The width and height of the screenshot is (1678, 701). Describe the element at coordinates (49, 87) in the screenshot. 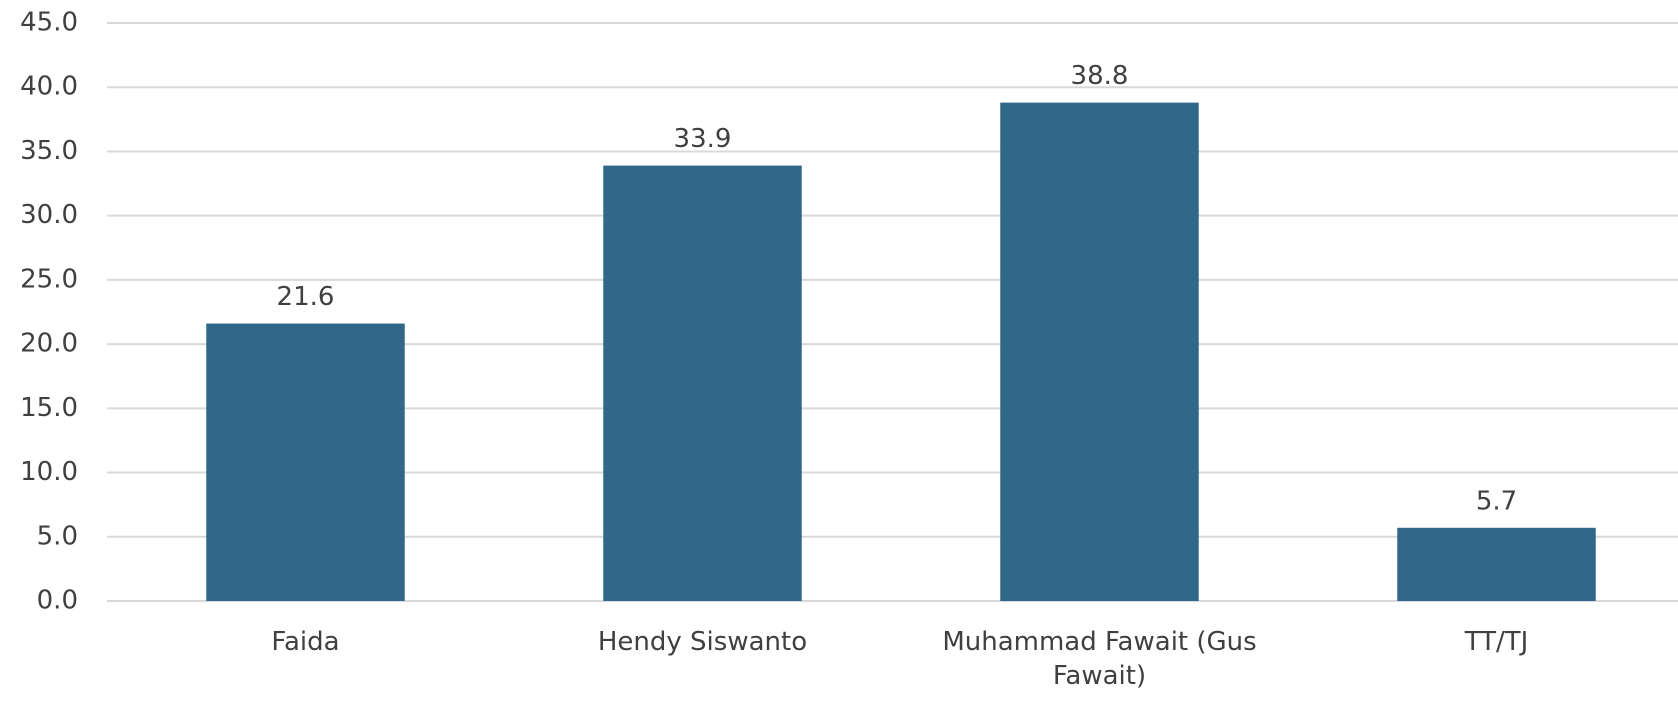

I see `y-tick-label: 40.0` at that location.